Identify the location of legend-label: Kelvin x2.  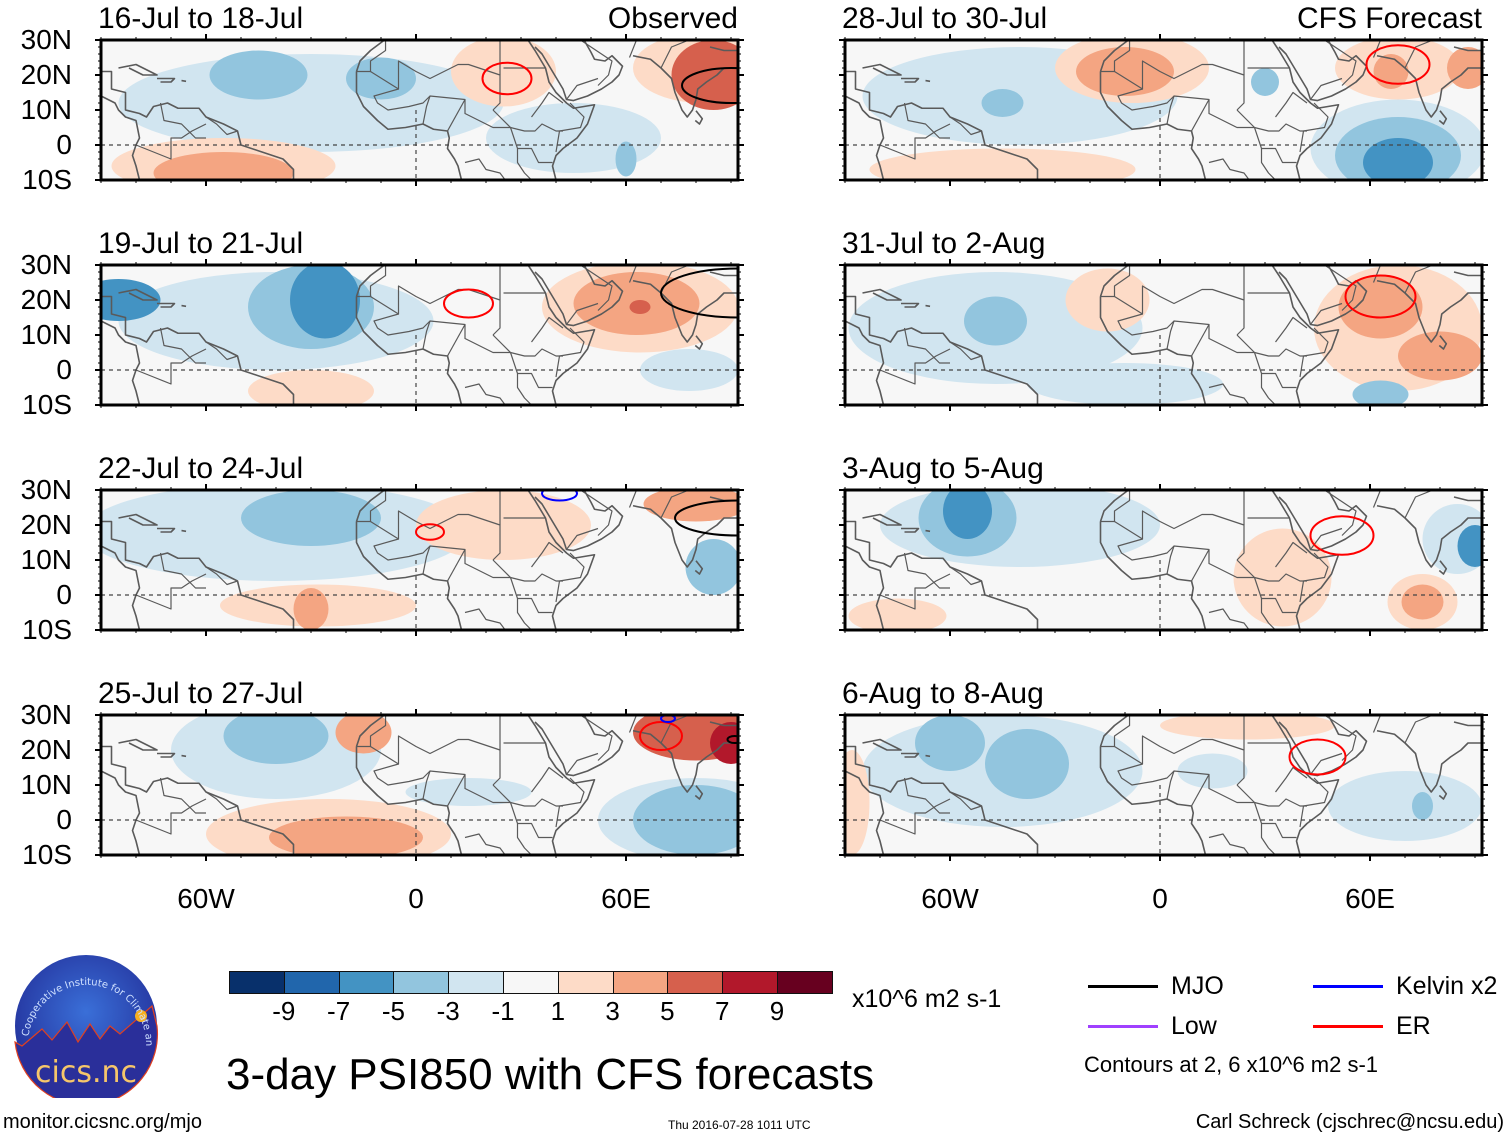
(1447, 986).